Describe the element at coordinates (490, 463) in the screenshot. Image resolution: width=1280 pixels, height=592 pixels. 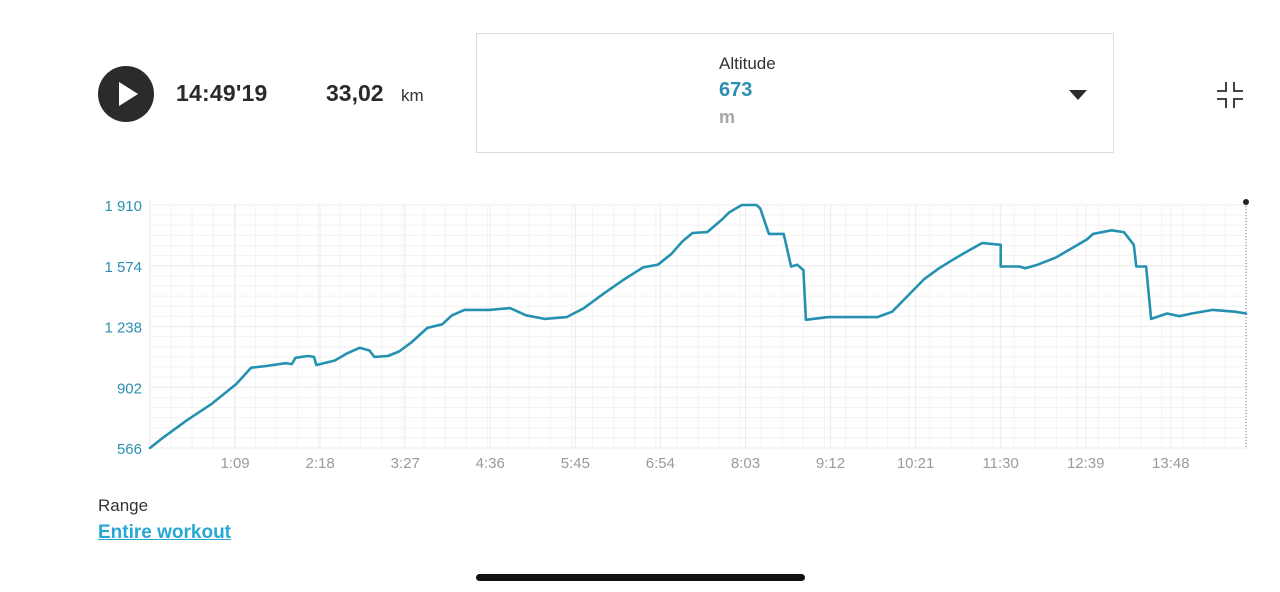
I see `x-tick-label: 4:36` at that location.